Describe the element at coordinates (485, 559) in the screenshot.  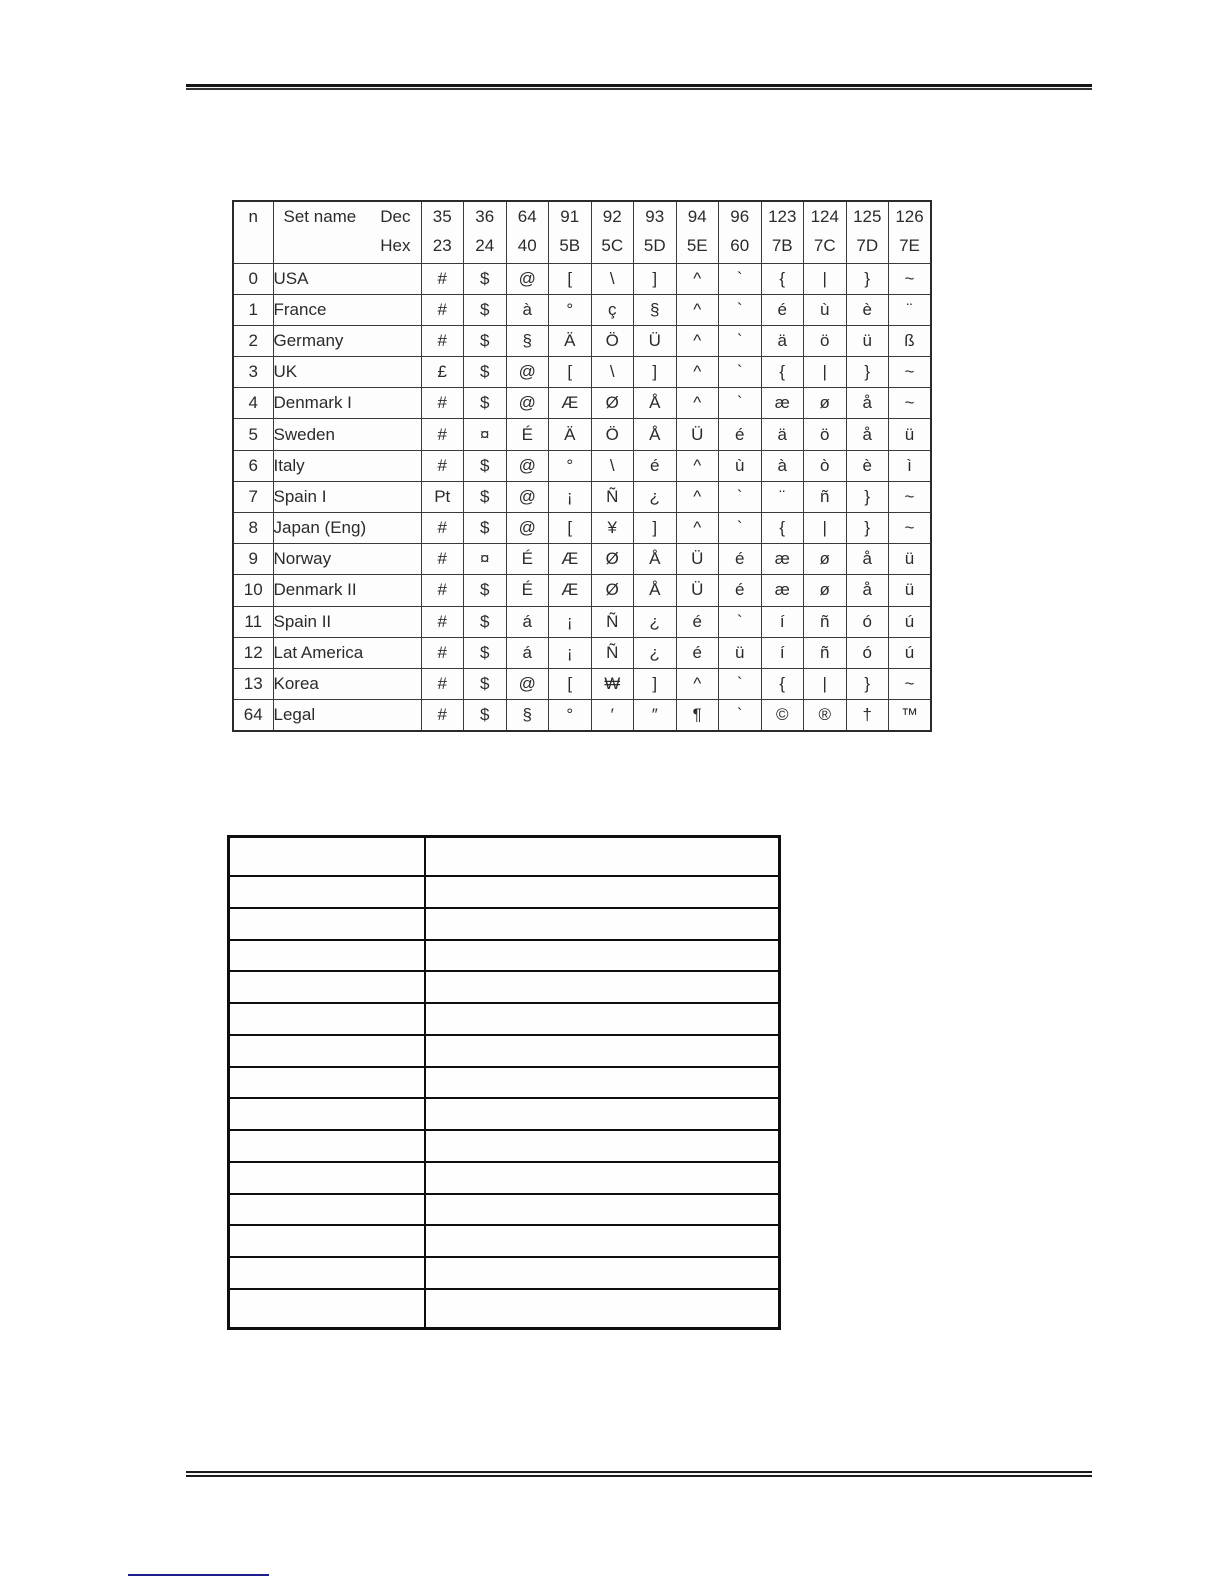
I see `charset-char-cell: ¤` at that location.